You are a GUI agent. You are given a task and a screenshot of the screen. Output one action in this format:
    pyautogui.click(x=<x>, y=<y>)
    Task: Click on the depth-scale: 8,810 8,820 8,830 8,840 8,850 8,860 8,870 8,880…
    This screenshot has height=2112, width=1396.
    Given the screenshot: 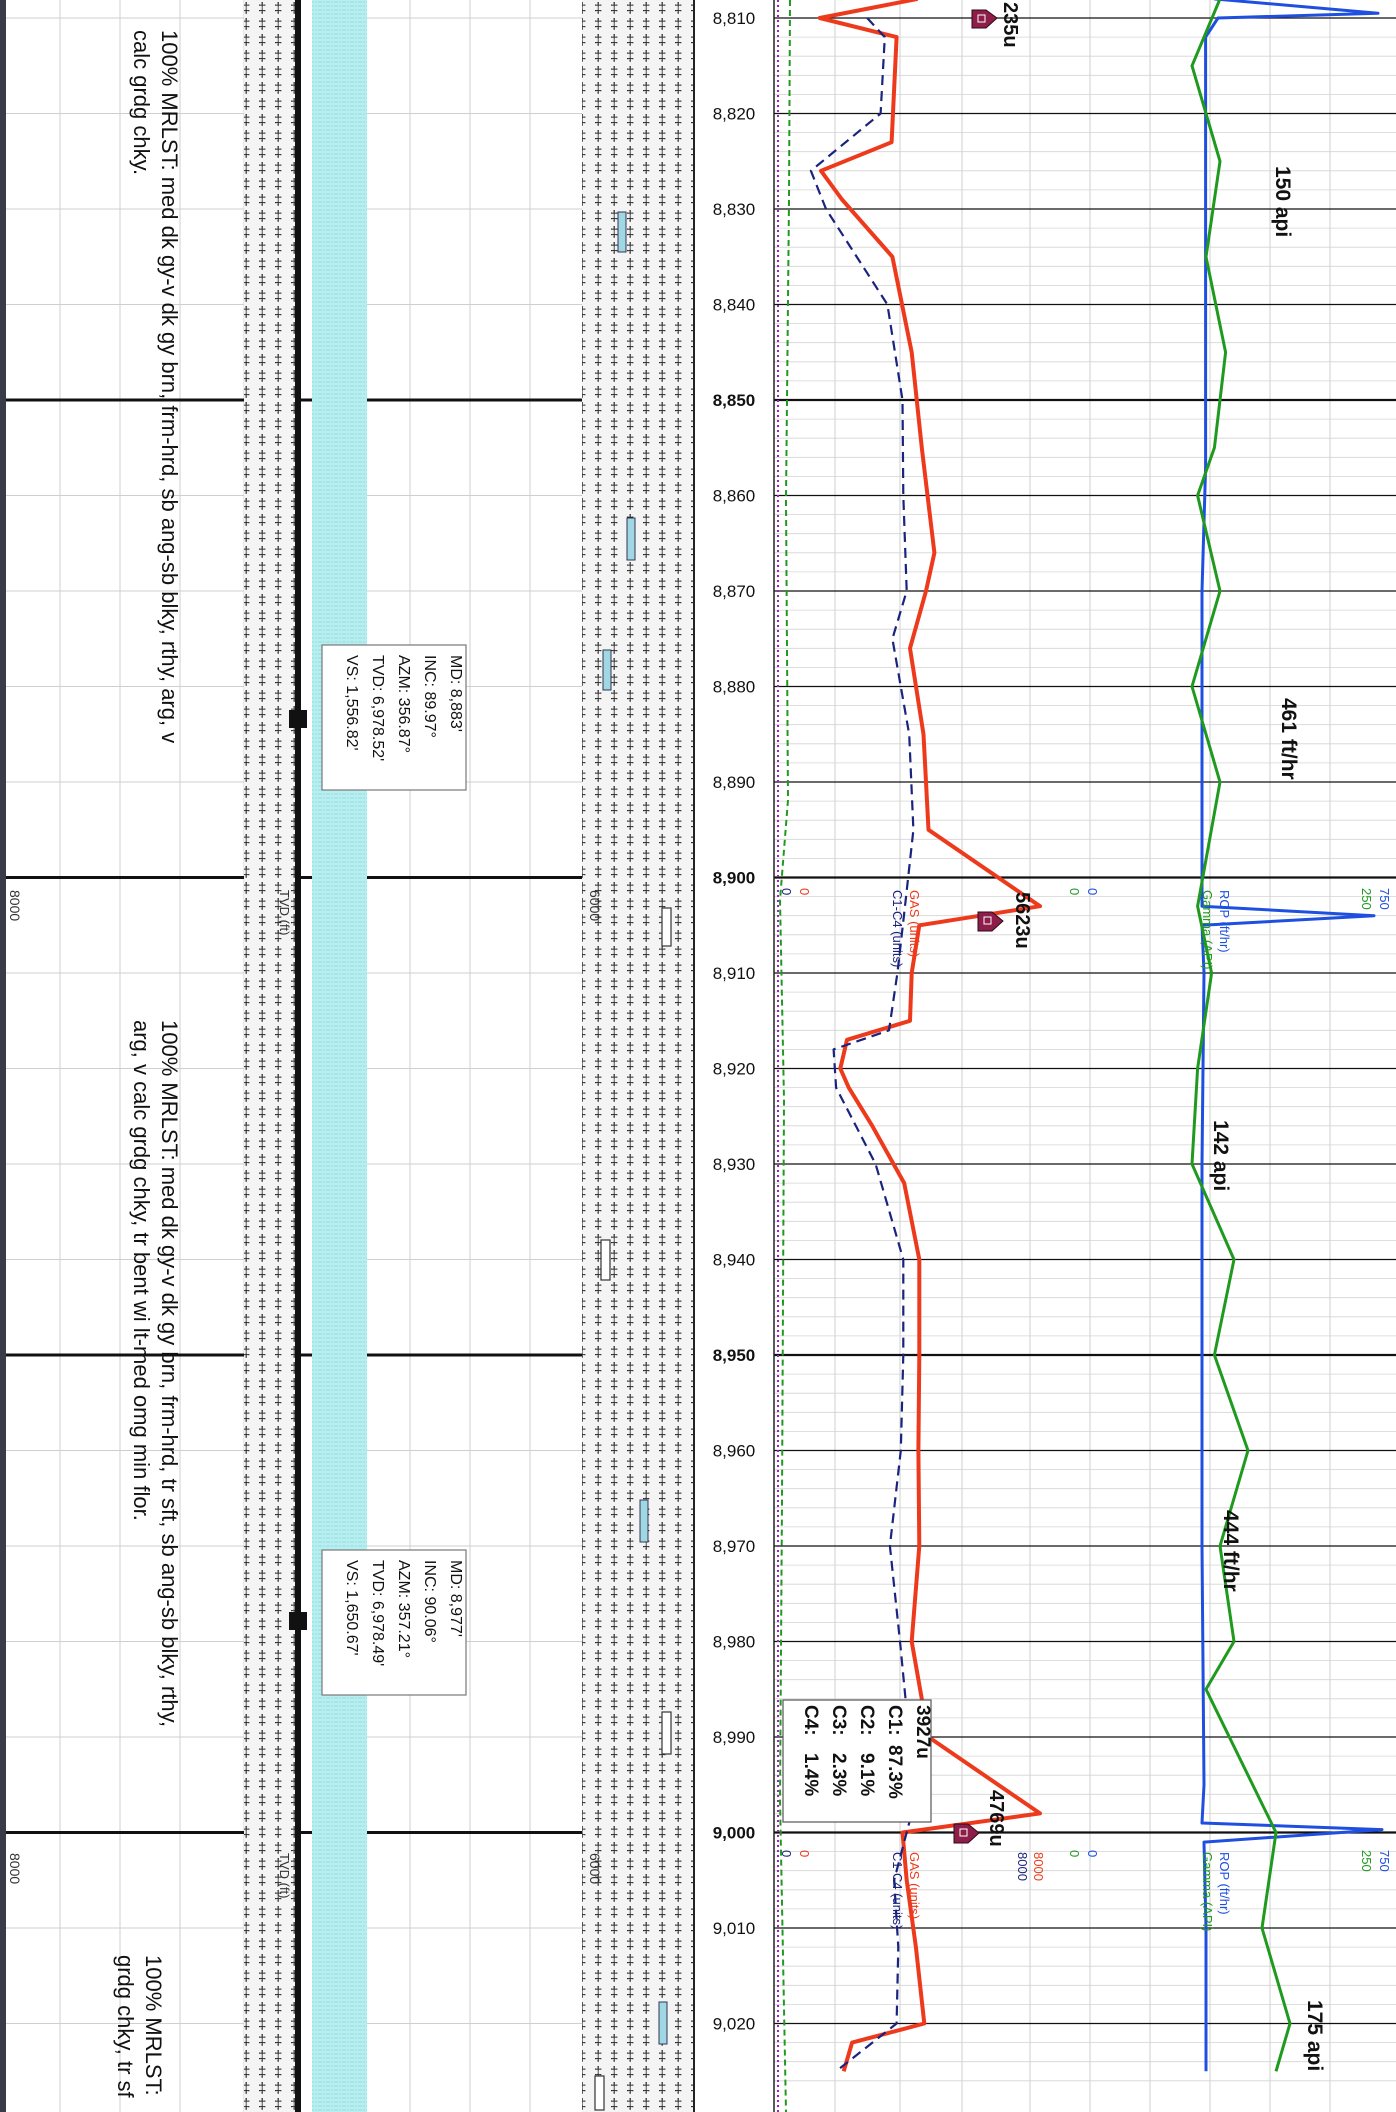 What is the action you would take?
    pyautogui.click(x=734, y=1021)
    